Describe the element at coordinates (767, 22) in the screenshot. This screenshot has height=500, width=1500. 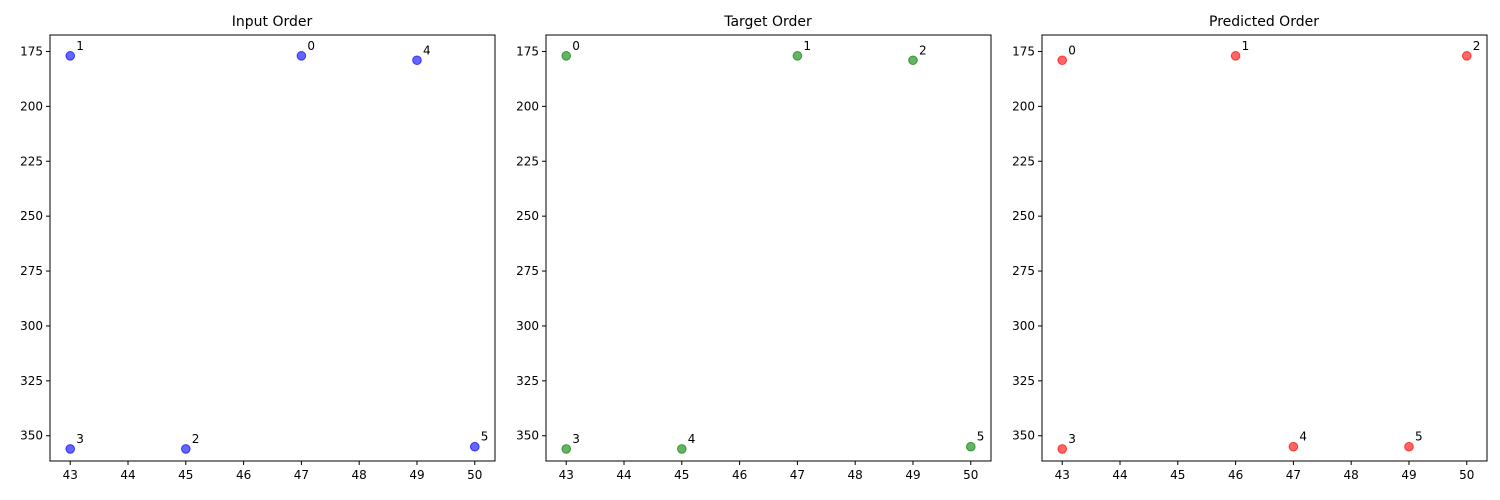
I see `chart-title: Target Order` at that location.